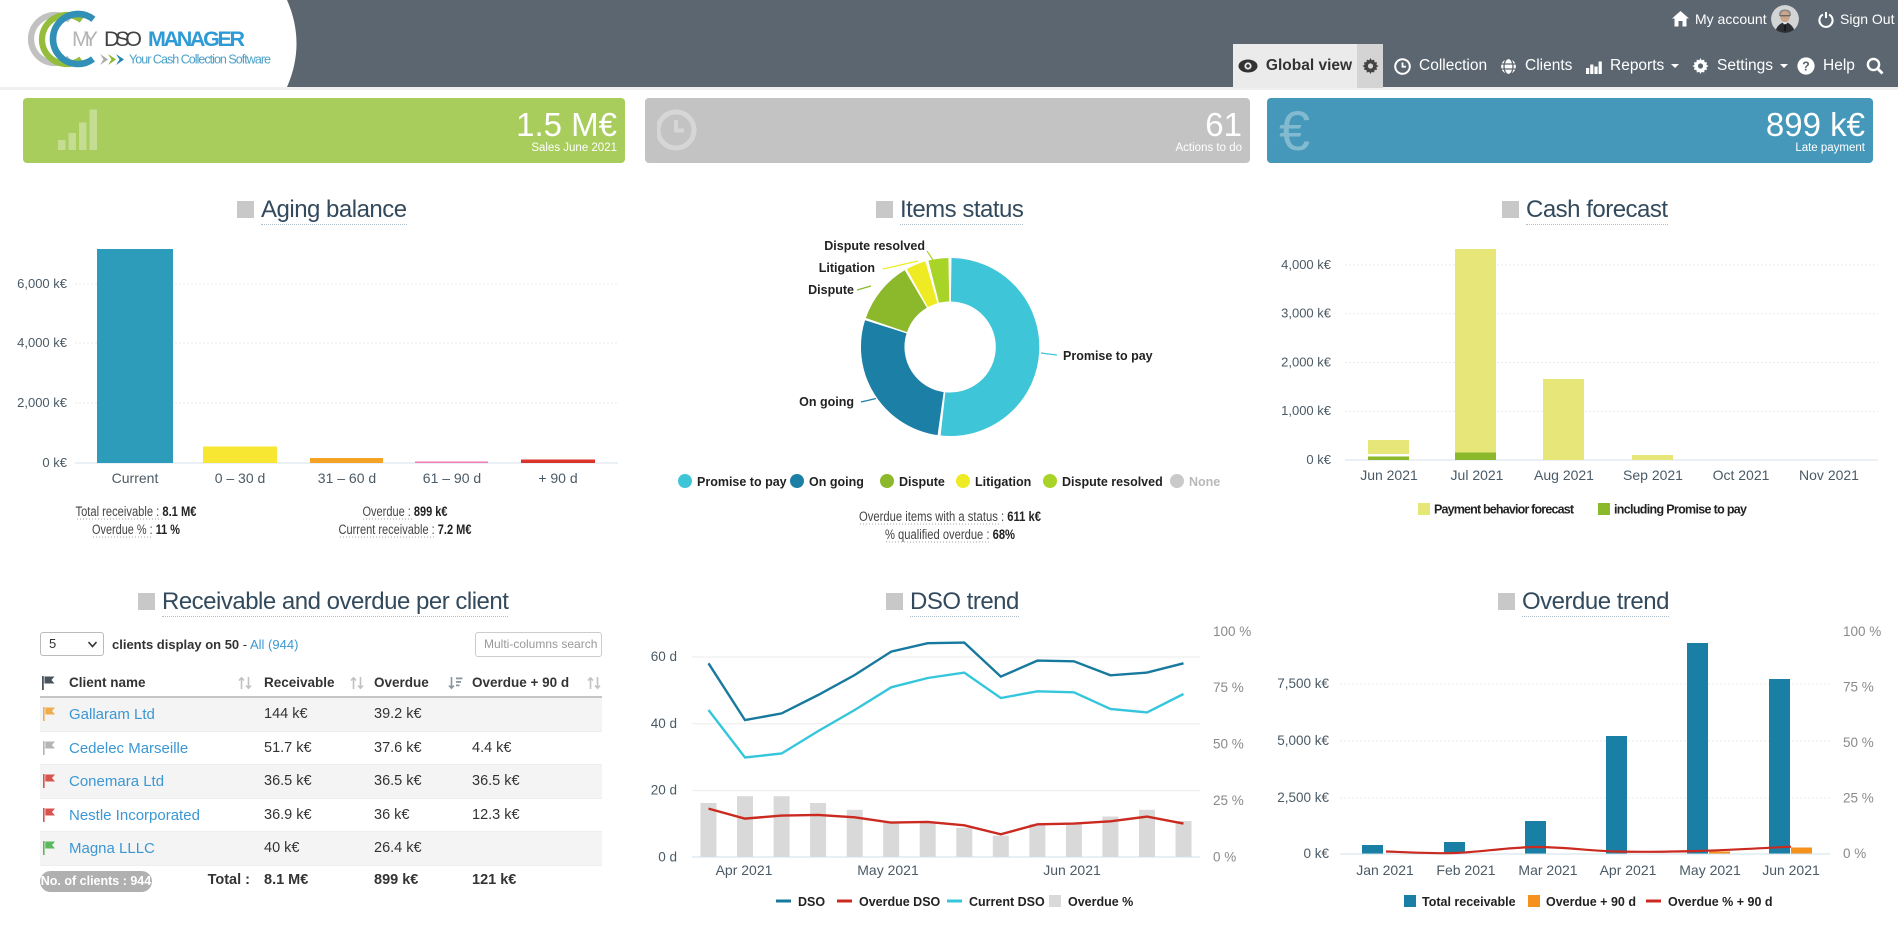 The image size is (1898, 934). Describe the element at coordinates (240, 478) in the screenshot. I see `svg-text: 0 – 30 d` at that location.